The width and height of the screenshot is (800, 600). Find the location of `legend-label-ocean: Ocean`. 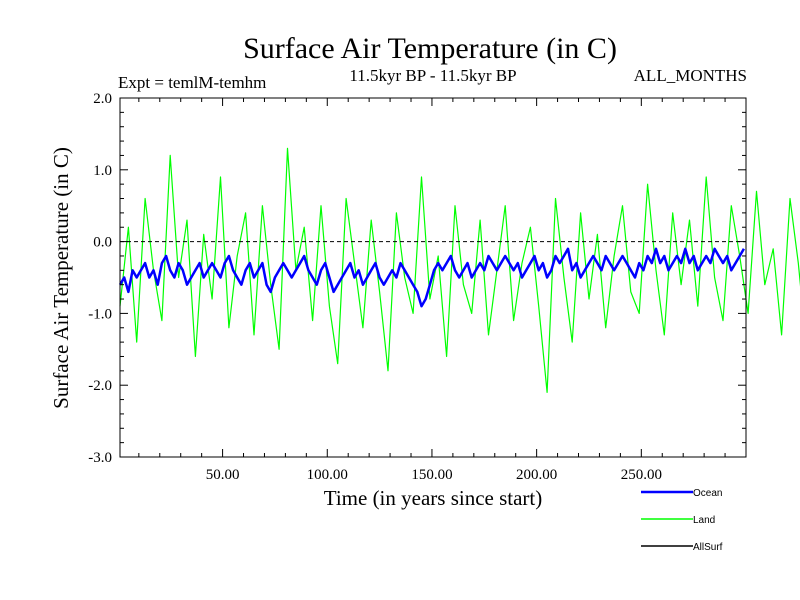

legend-label-ocean: Ocean is located at coordinates (707, 493).